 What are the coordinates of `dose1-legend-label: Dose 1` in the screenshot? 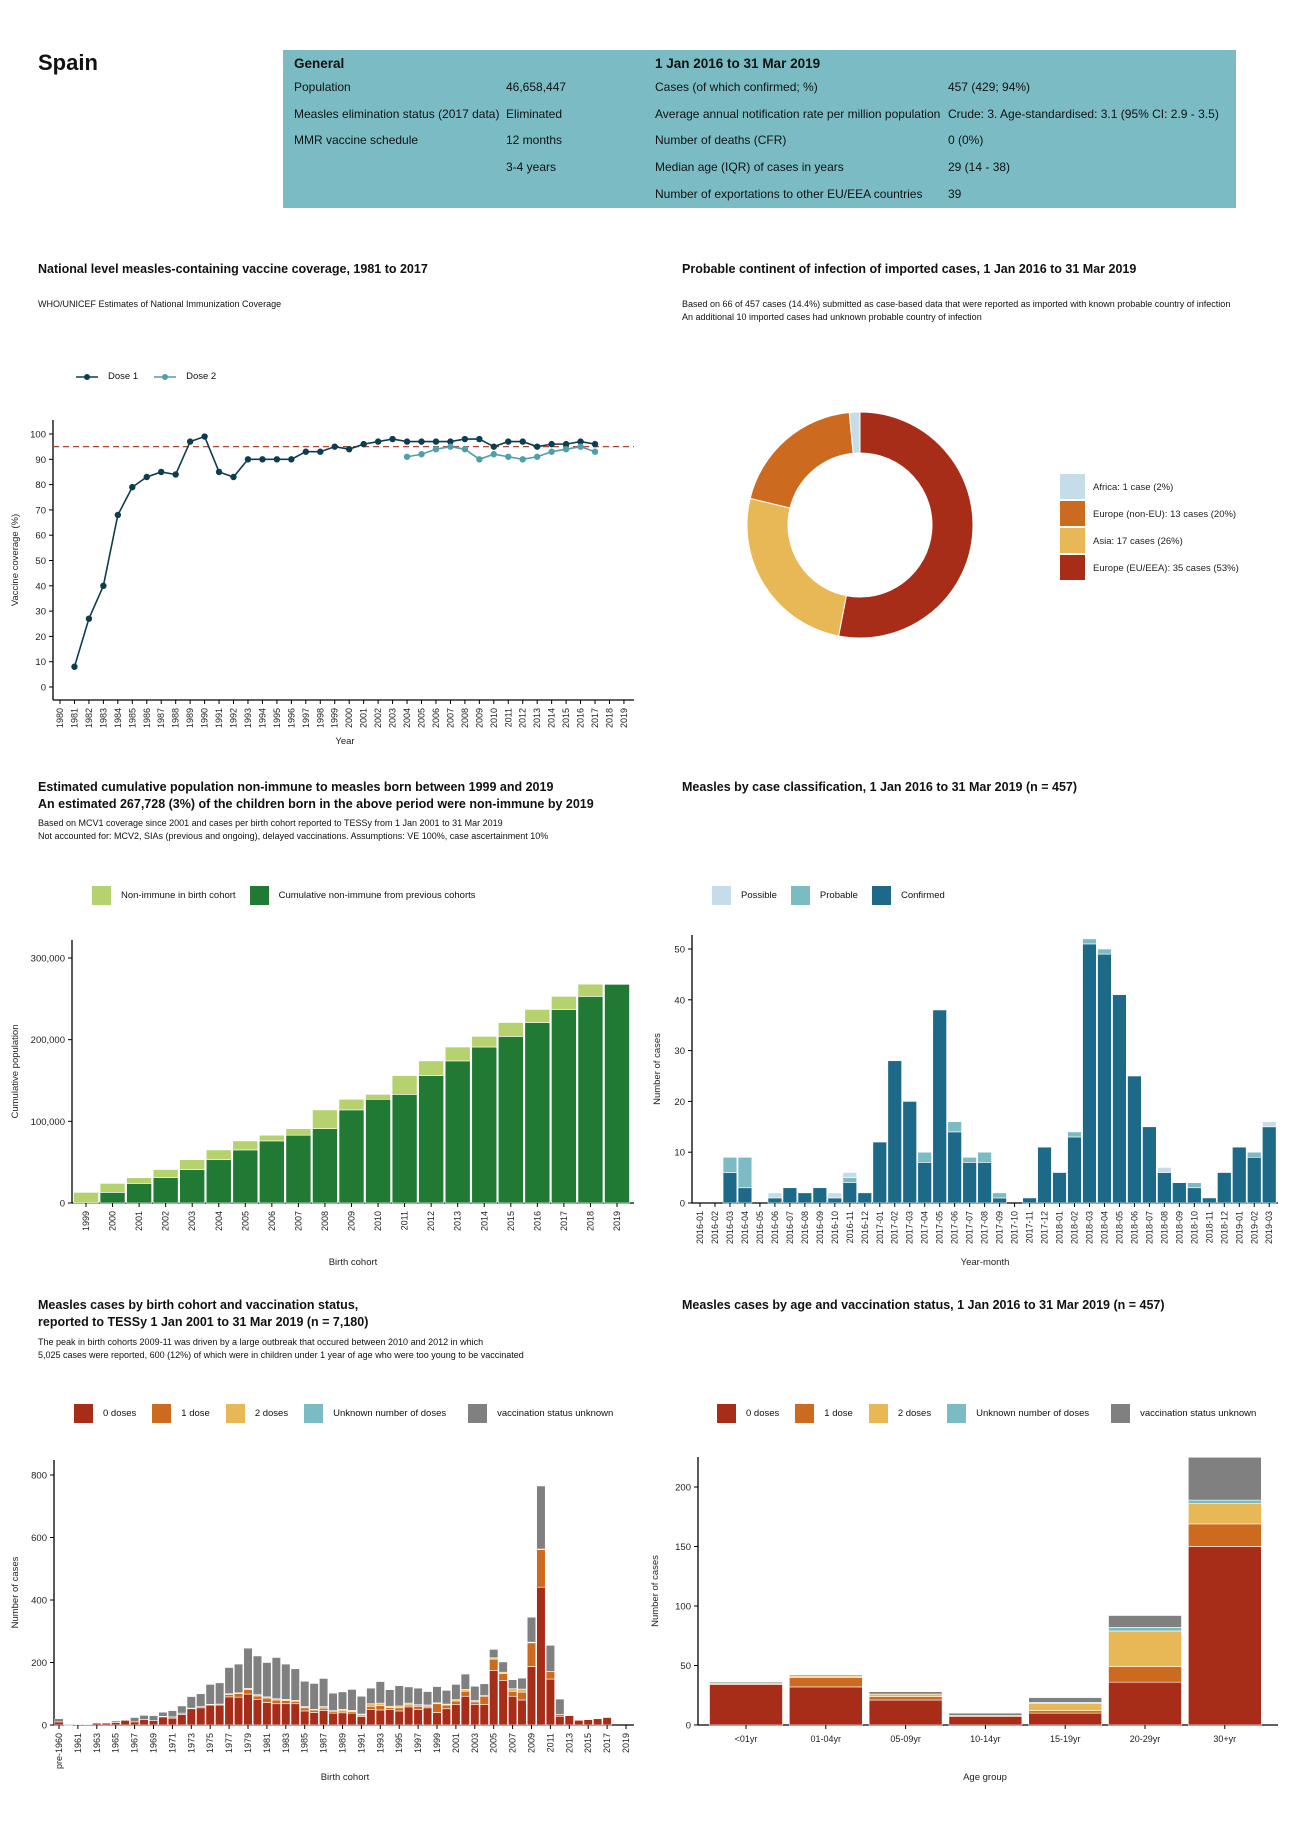 It's located at (123, 376).